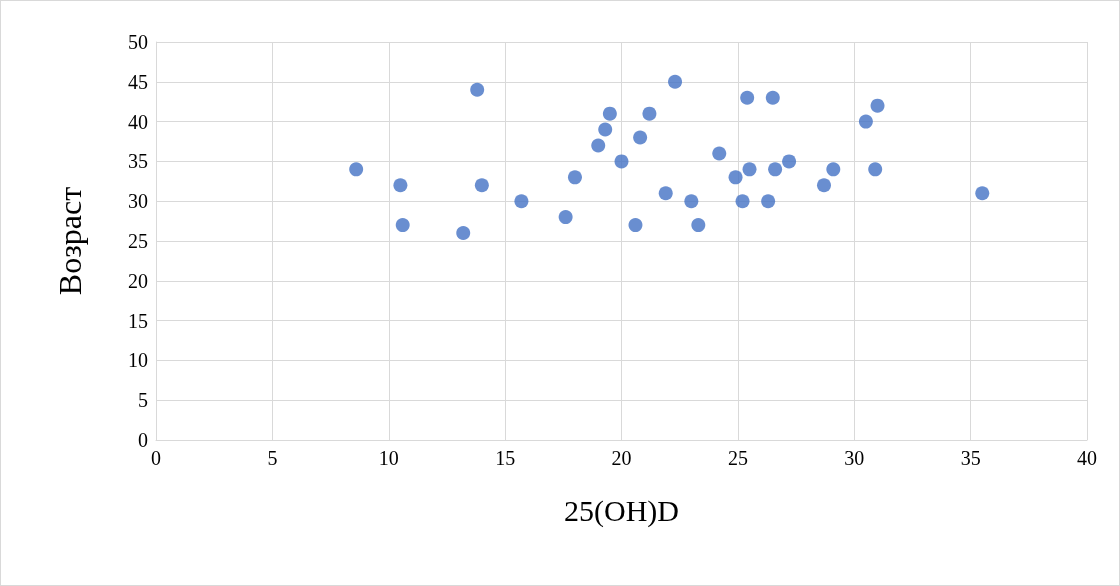  I want to click on y-tick-label: 35, so click(138, 161).